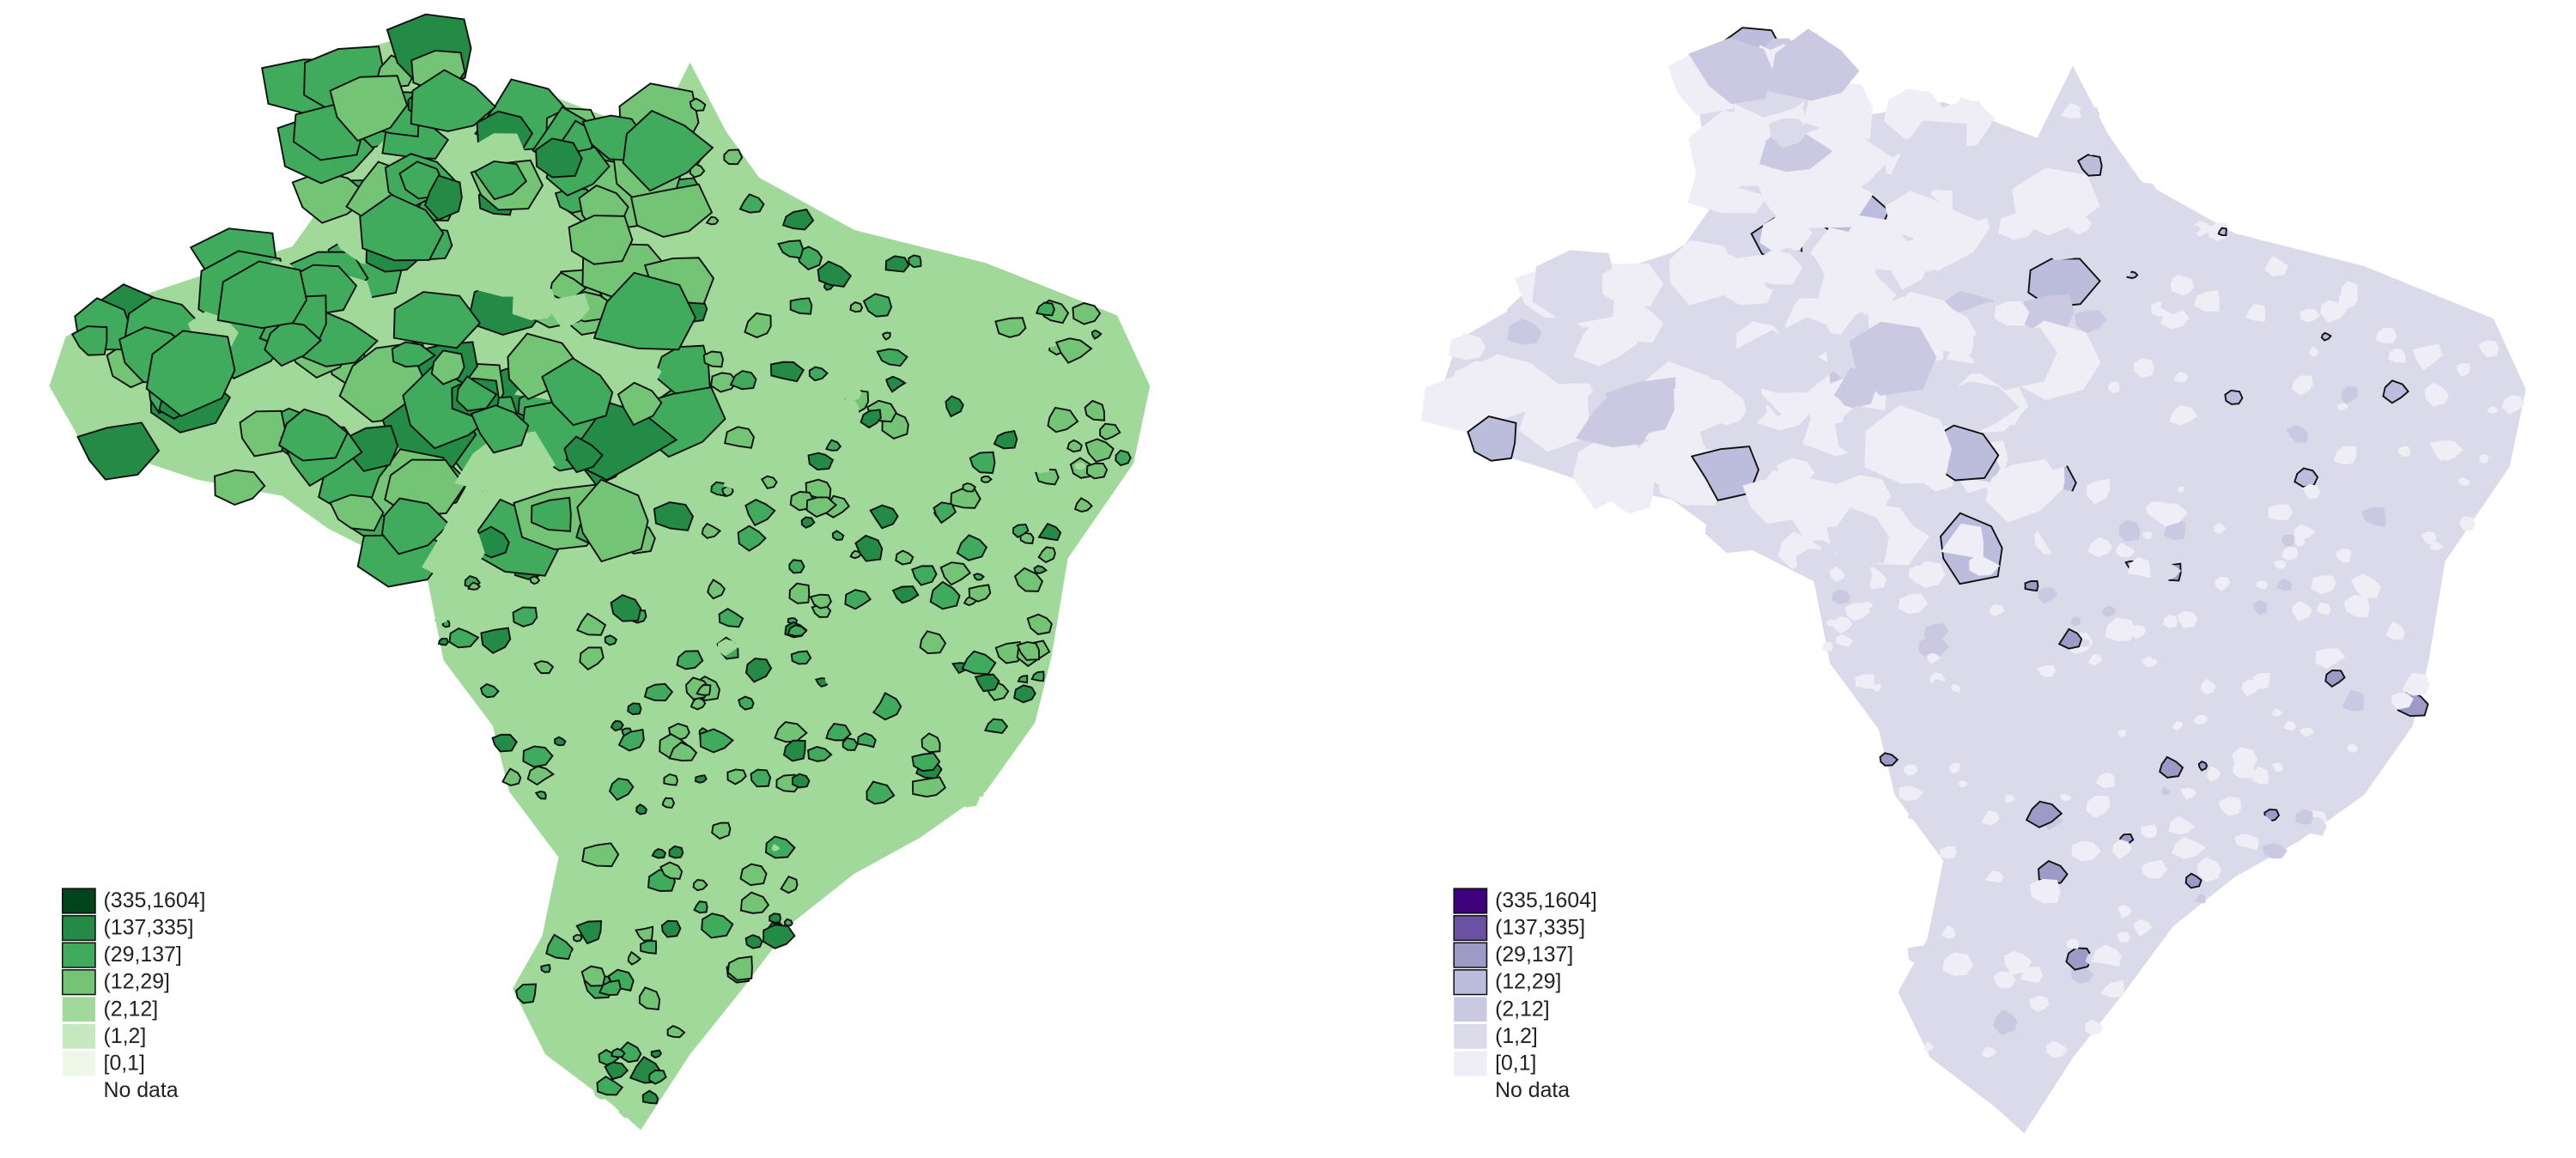 Image resolution: width=2576 pixels, height=1158 pixels. I want to click on legend-label: (137,335], so click(149, 928).